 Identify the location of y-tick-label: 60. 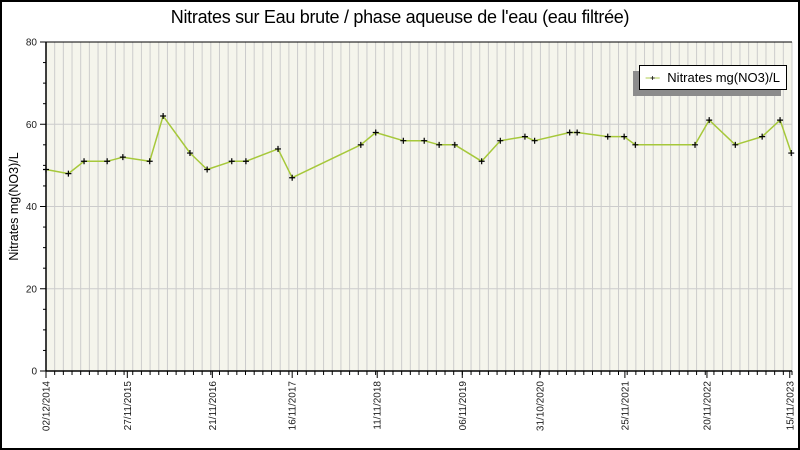
(32, 125).